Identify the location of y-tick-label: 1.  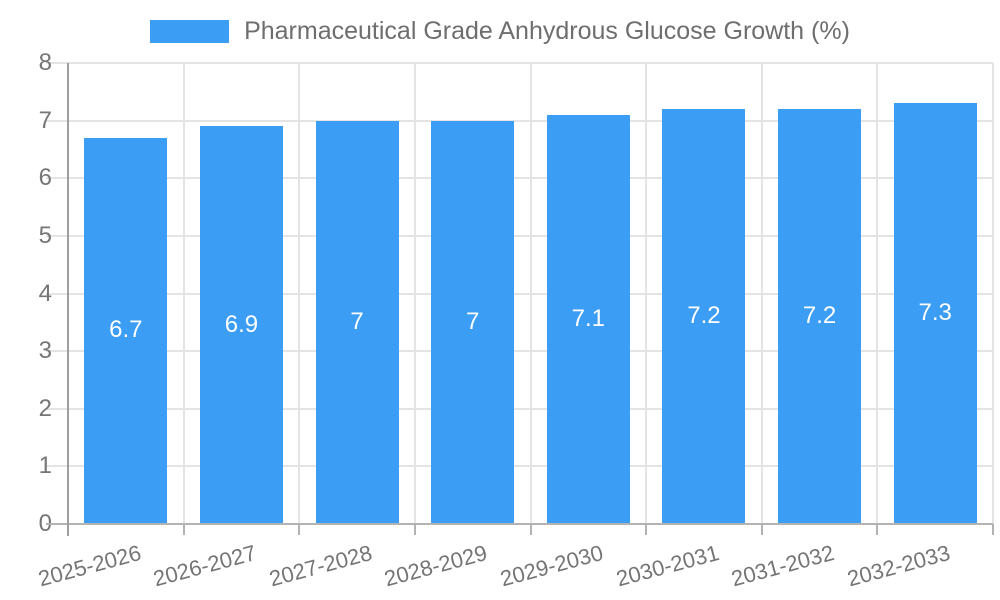
(45, 466).